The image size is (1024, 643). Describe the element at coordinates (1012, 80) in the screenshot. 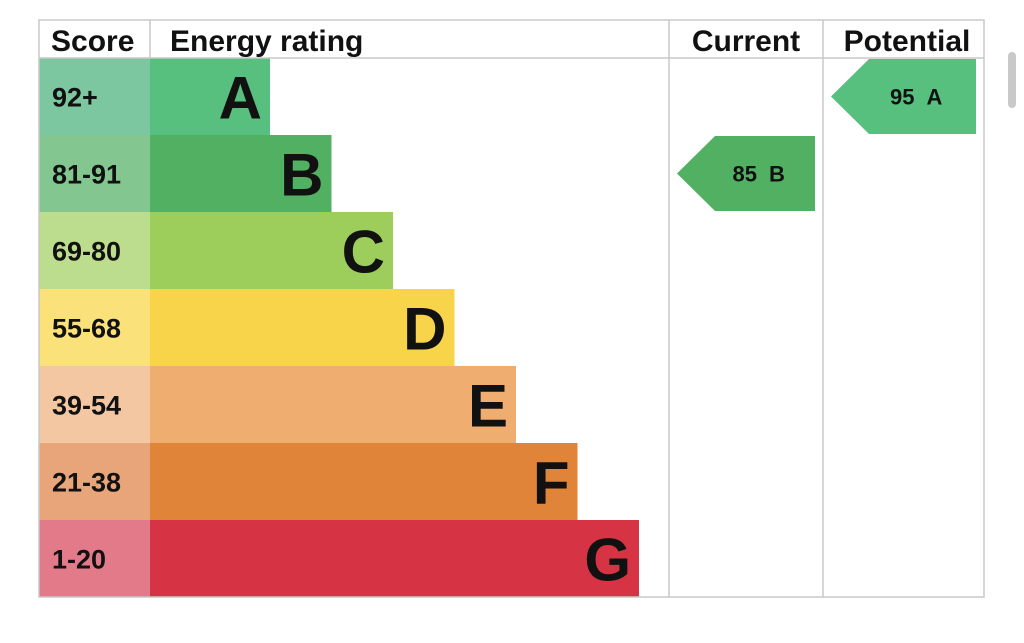

I see `scrollbar-thumb` at that location.